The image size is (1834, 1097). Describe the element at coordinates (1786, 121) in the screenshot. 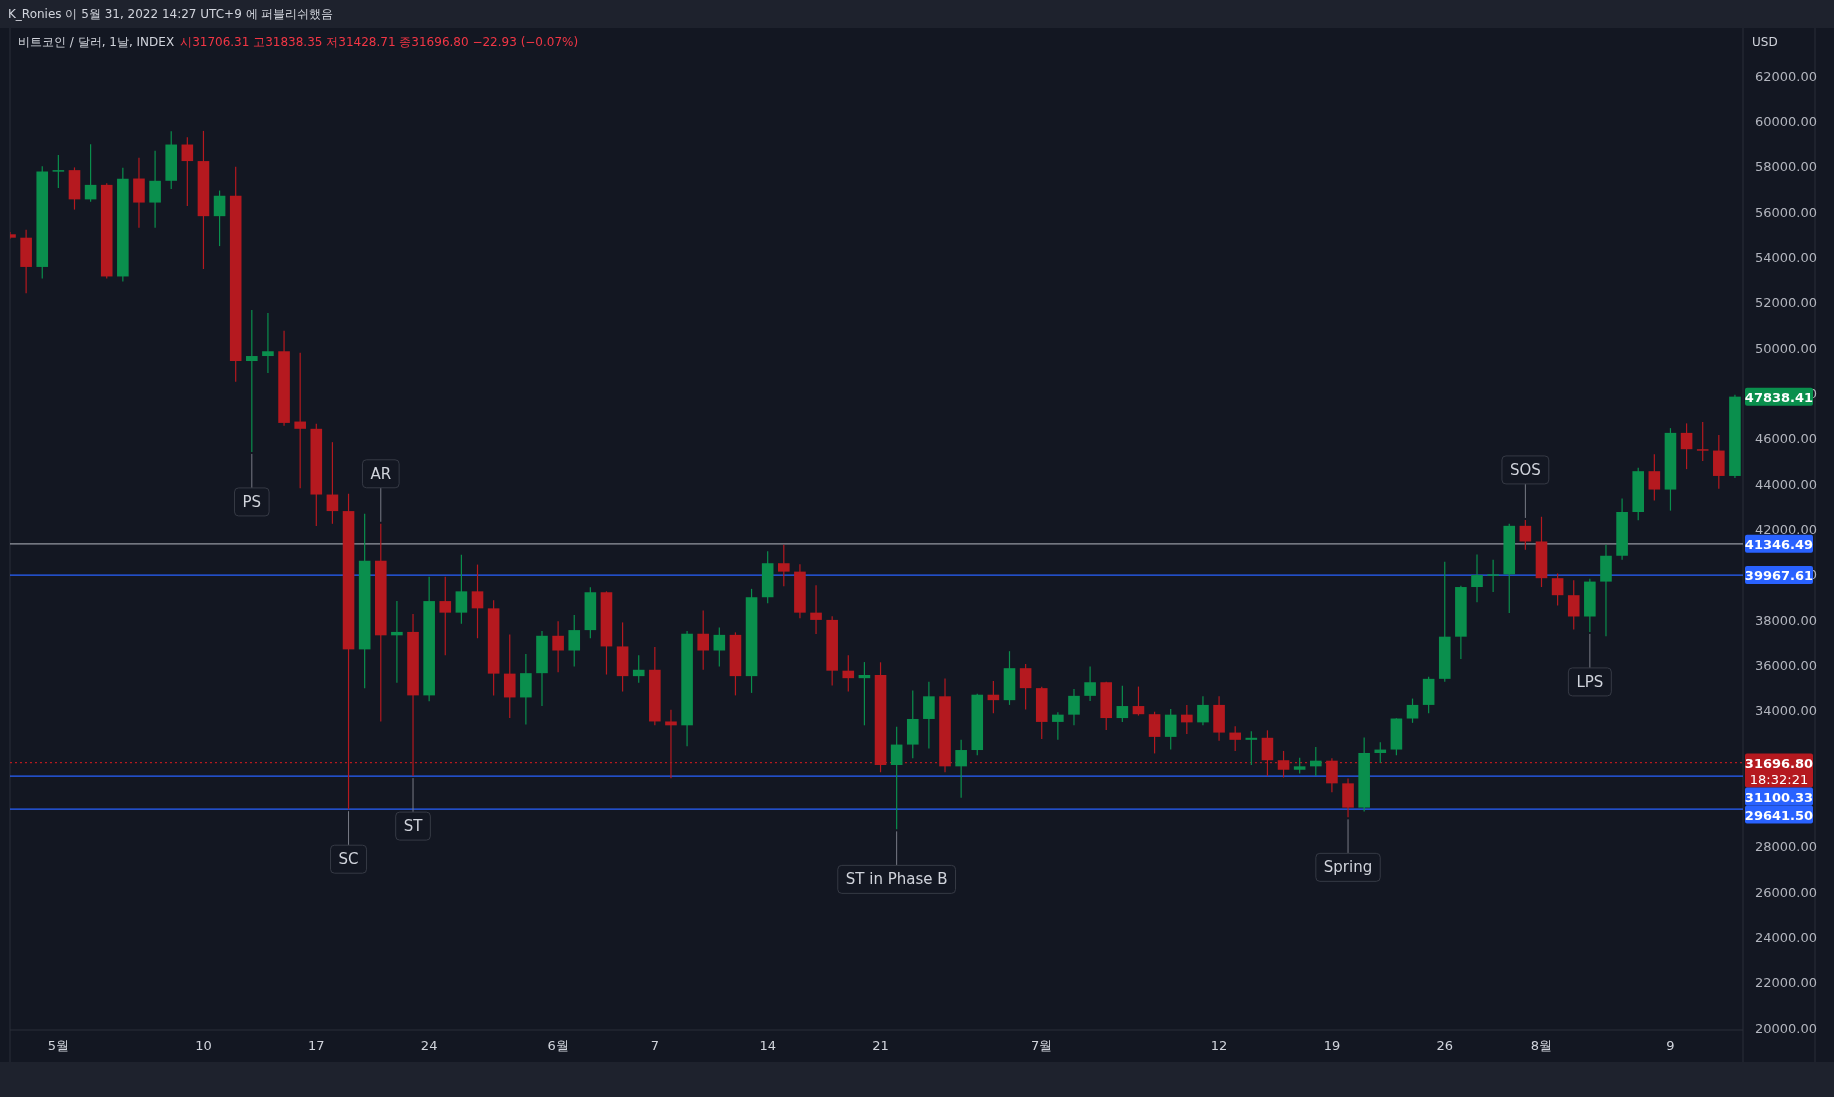

I see `ytick: 60000.00` at that location.